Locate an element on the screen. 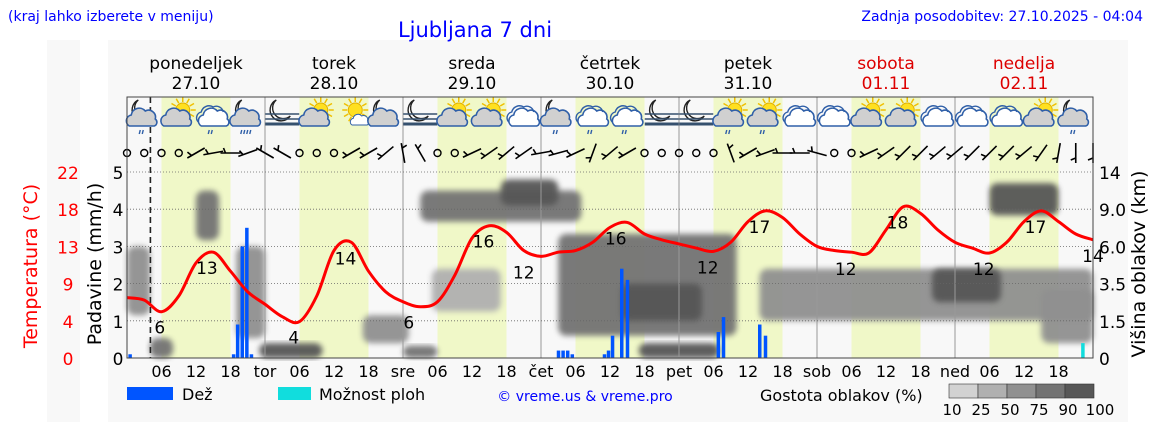 This screenshot has width=1152, height=447. weather-icons is located at coordinates (607, 116).